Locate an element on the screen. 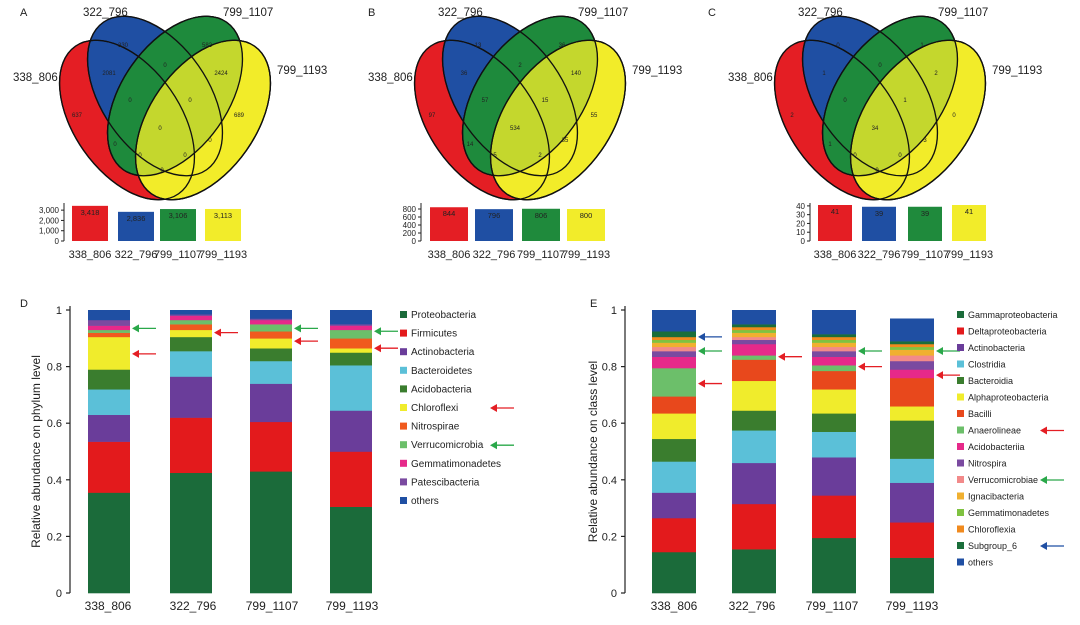  bar-value-label: 2,836 is located at coordinates (136, 218).